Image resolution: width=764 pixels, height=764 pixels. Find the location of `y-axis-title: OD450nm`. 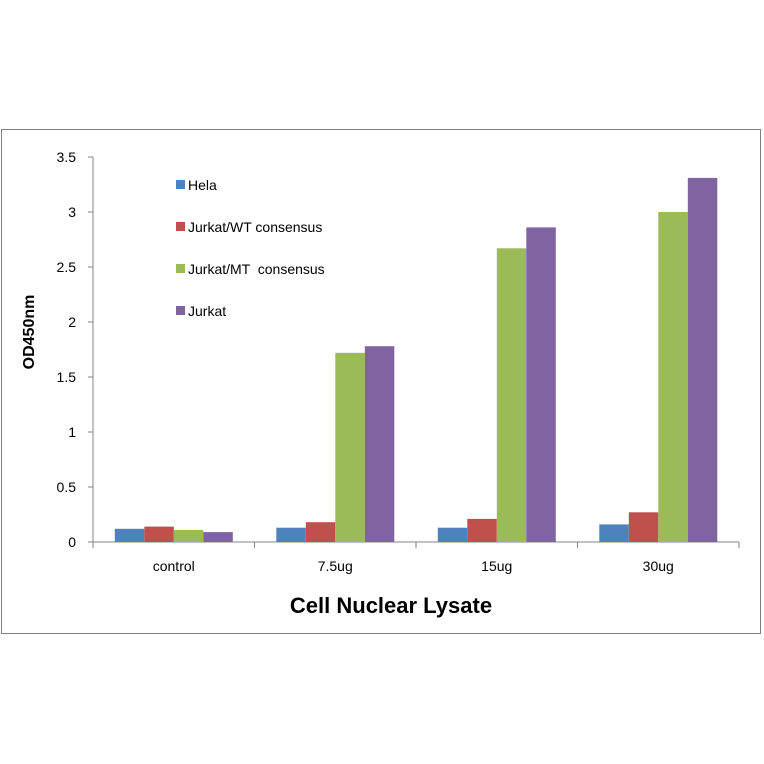

y-axis-title: OD450nm is located at coordinates (29, 332).